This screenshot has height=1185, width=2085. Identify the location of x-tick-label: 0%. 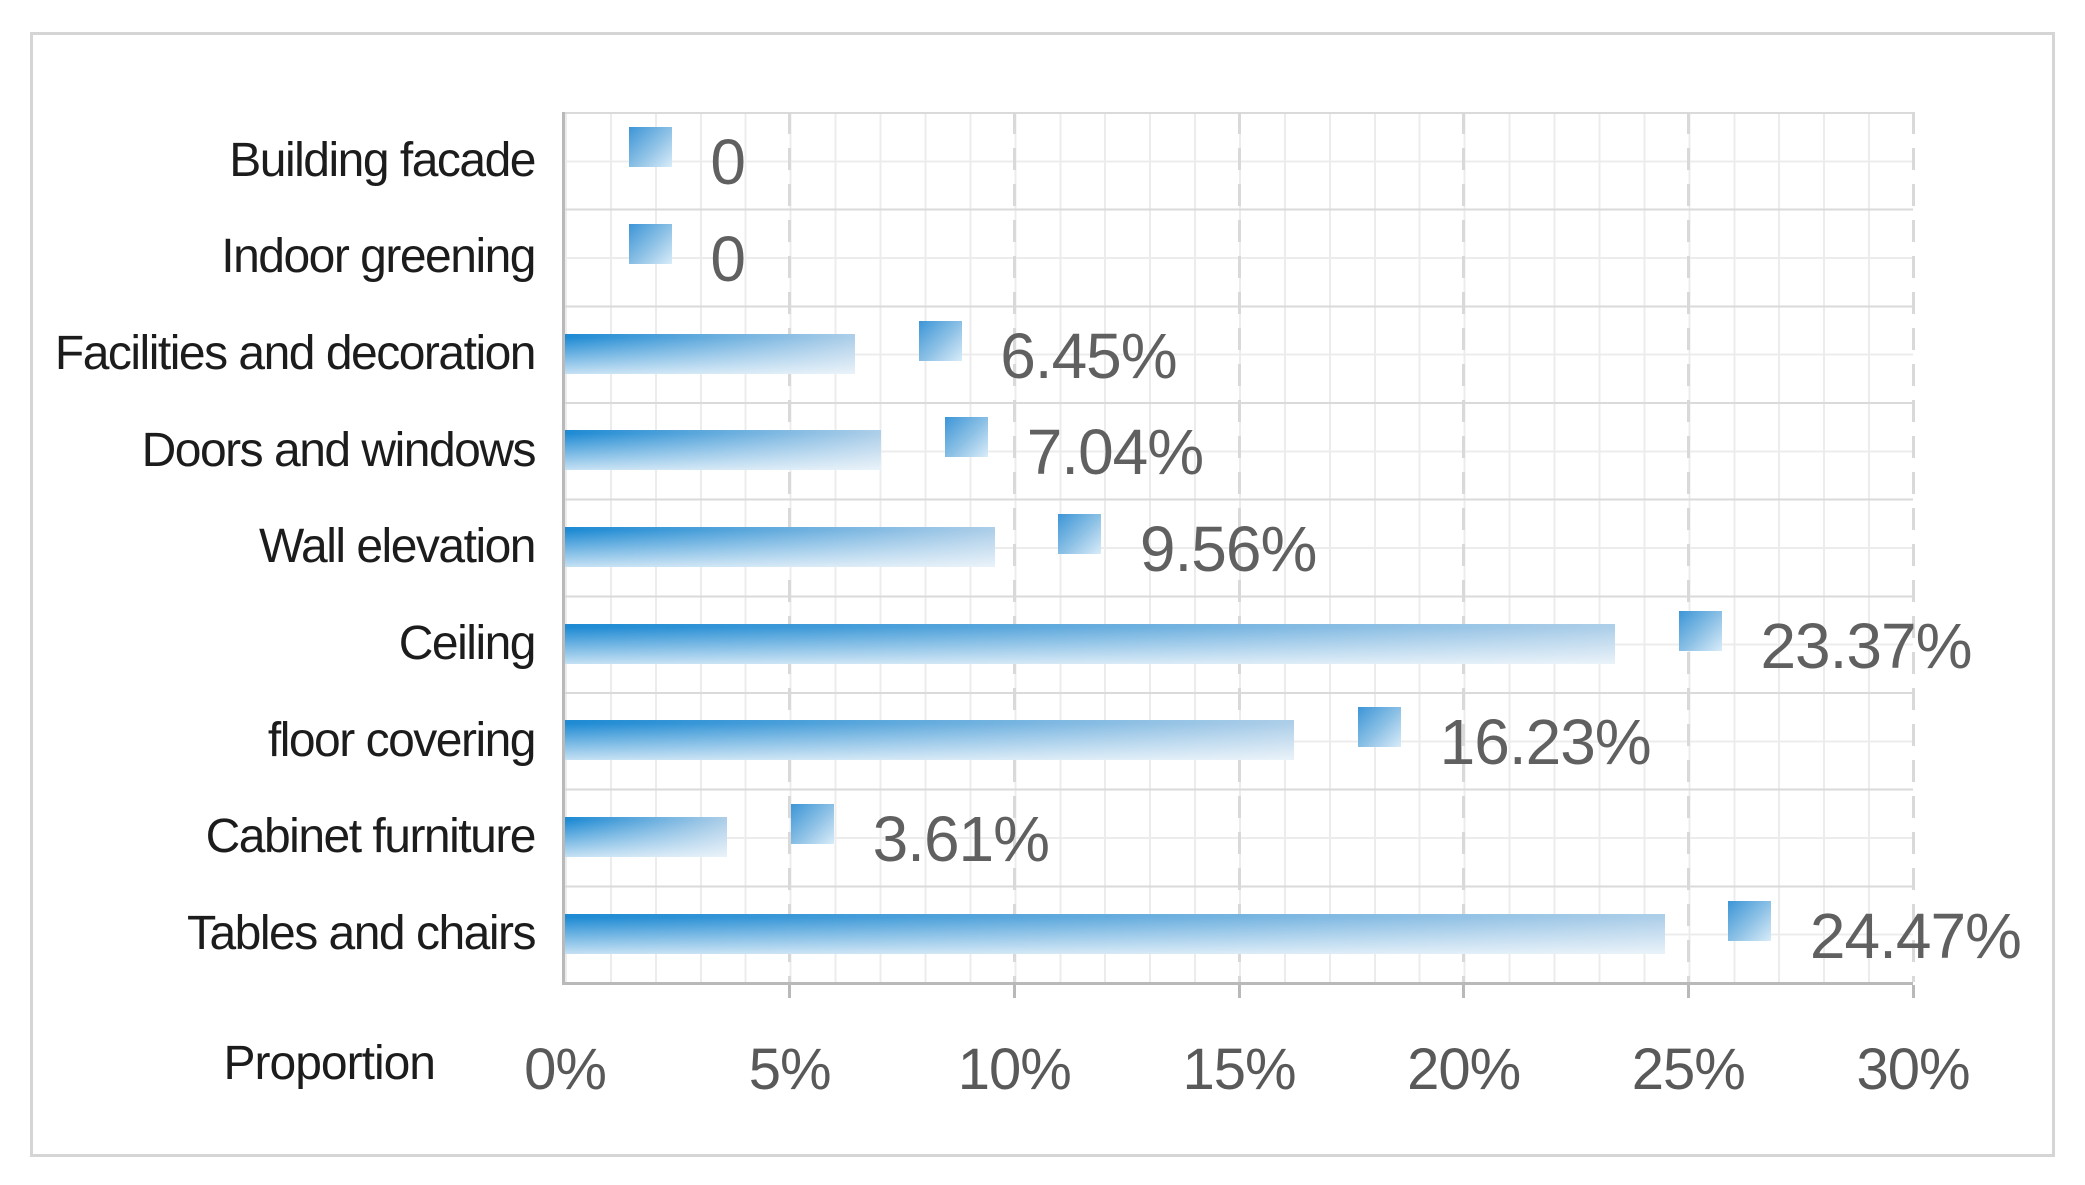
(565, 1069).